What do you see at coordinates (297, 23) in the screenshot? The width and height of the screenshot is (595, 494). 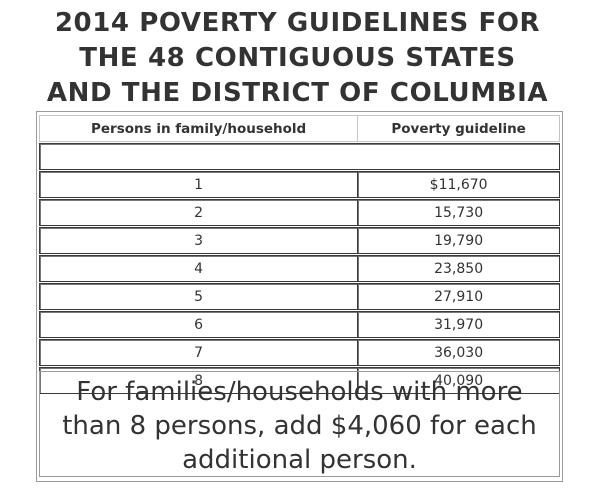 I see `title-line-1: 2014 POVERTY GUIDELINES FOR` at bounding box center [297, 23].